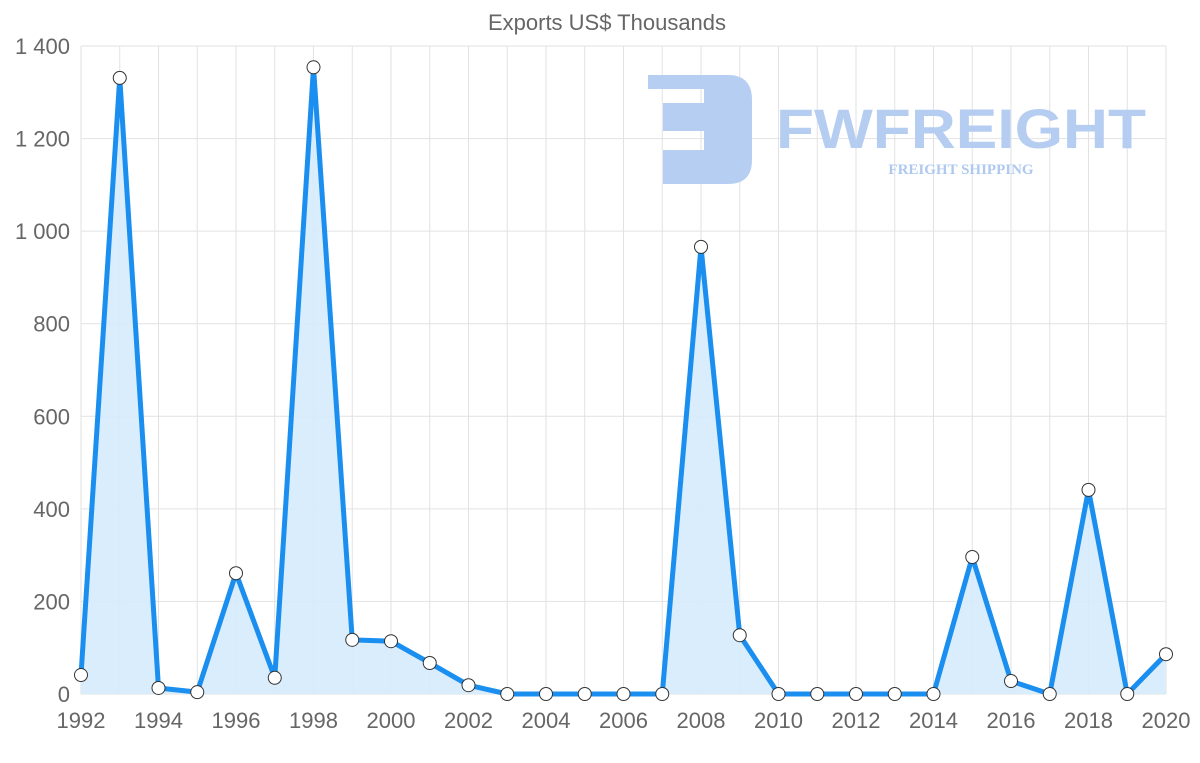 Image resolution: width=1200 pixels, height=763 pixels. What do you see at coordinates (51, 601) in the screenshot?
I see `y-tick-label: 200` at bounding box center [51, 601].